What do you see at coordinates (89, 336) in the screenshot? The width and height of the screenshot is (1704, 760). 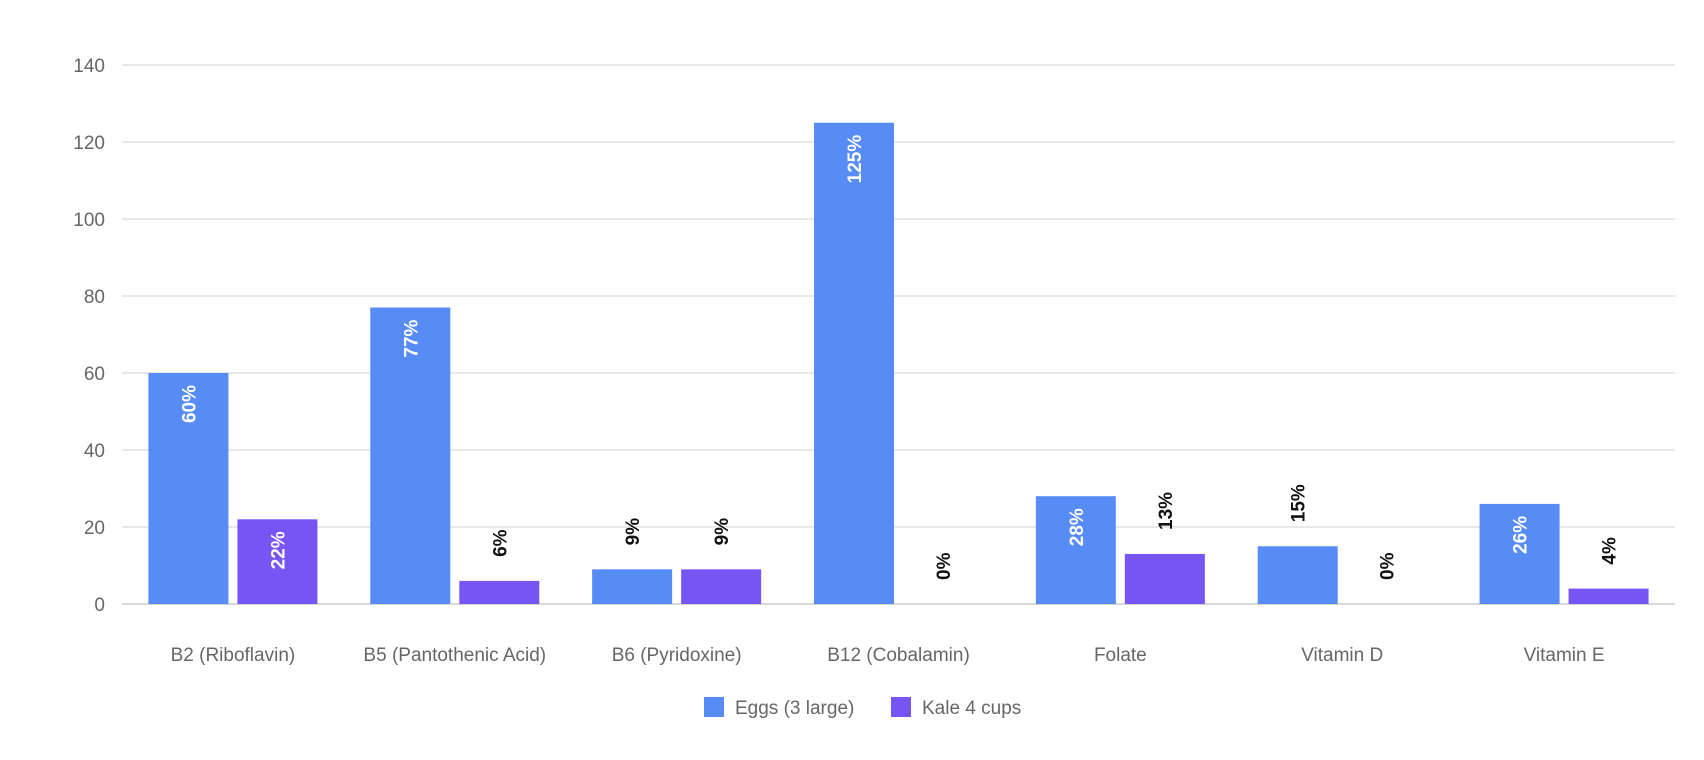 I see `y-axis: 0 20 40 60 80 100 120 140` at bounding box center [89, 336].